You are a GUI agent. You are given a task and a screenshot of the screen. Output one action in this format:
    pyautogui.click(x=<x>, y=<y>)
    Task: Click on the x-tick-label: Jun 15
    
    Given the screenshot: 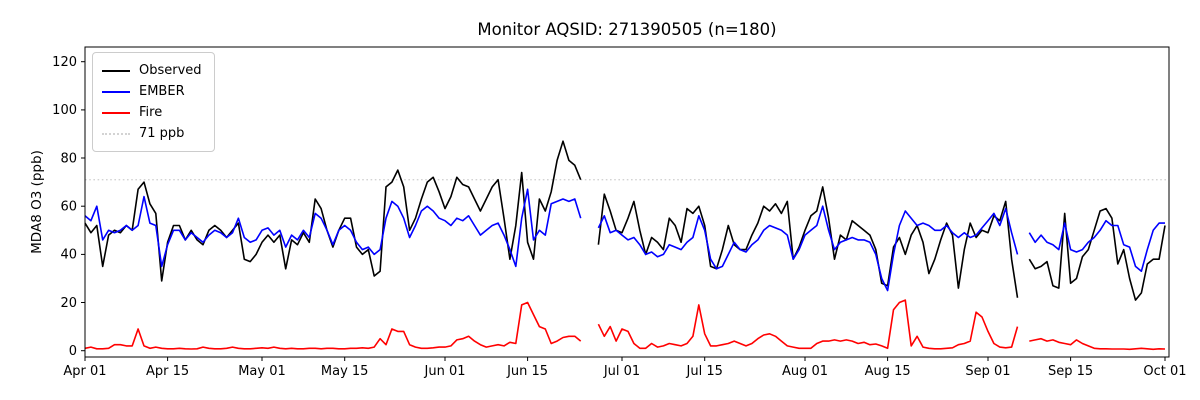 What is the action you would take?
    pyautogui.click(x=527, y=371)
    